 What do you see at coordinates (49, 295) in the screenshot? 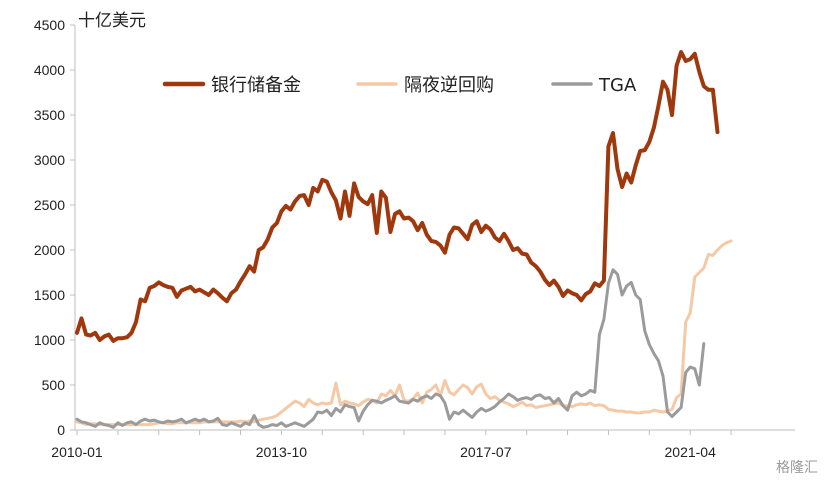
I see `y-tick-label: 1500` at bounding box center [49, 295].